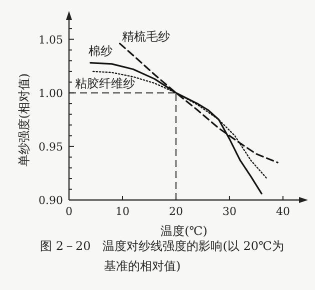 The width and height of the screenshot is (315, 290). Describe the element at coordinates (162, 246) in the screenshot. I see `caption: 图 2－20 温度对纱线强度的影响(以 20℃为` at that location.